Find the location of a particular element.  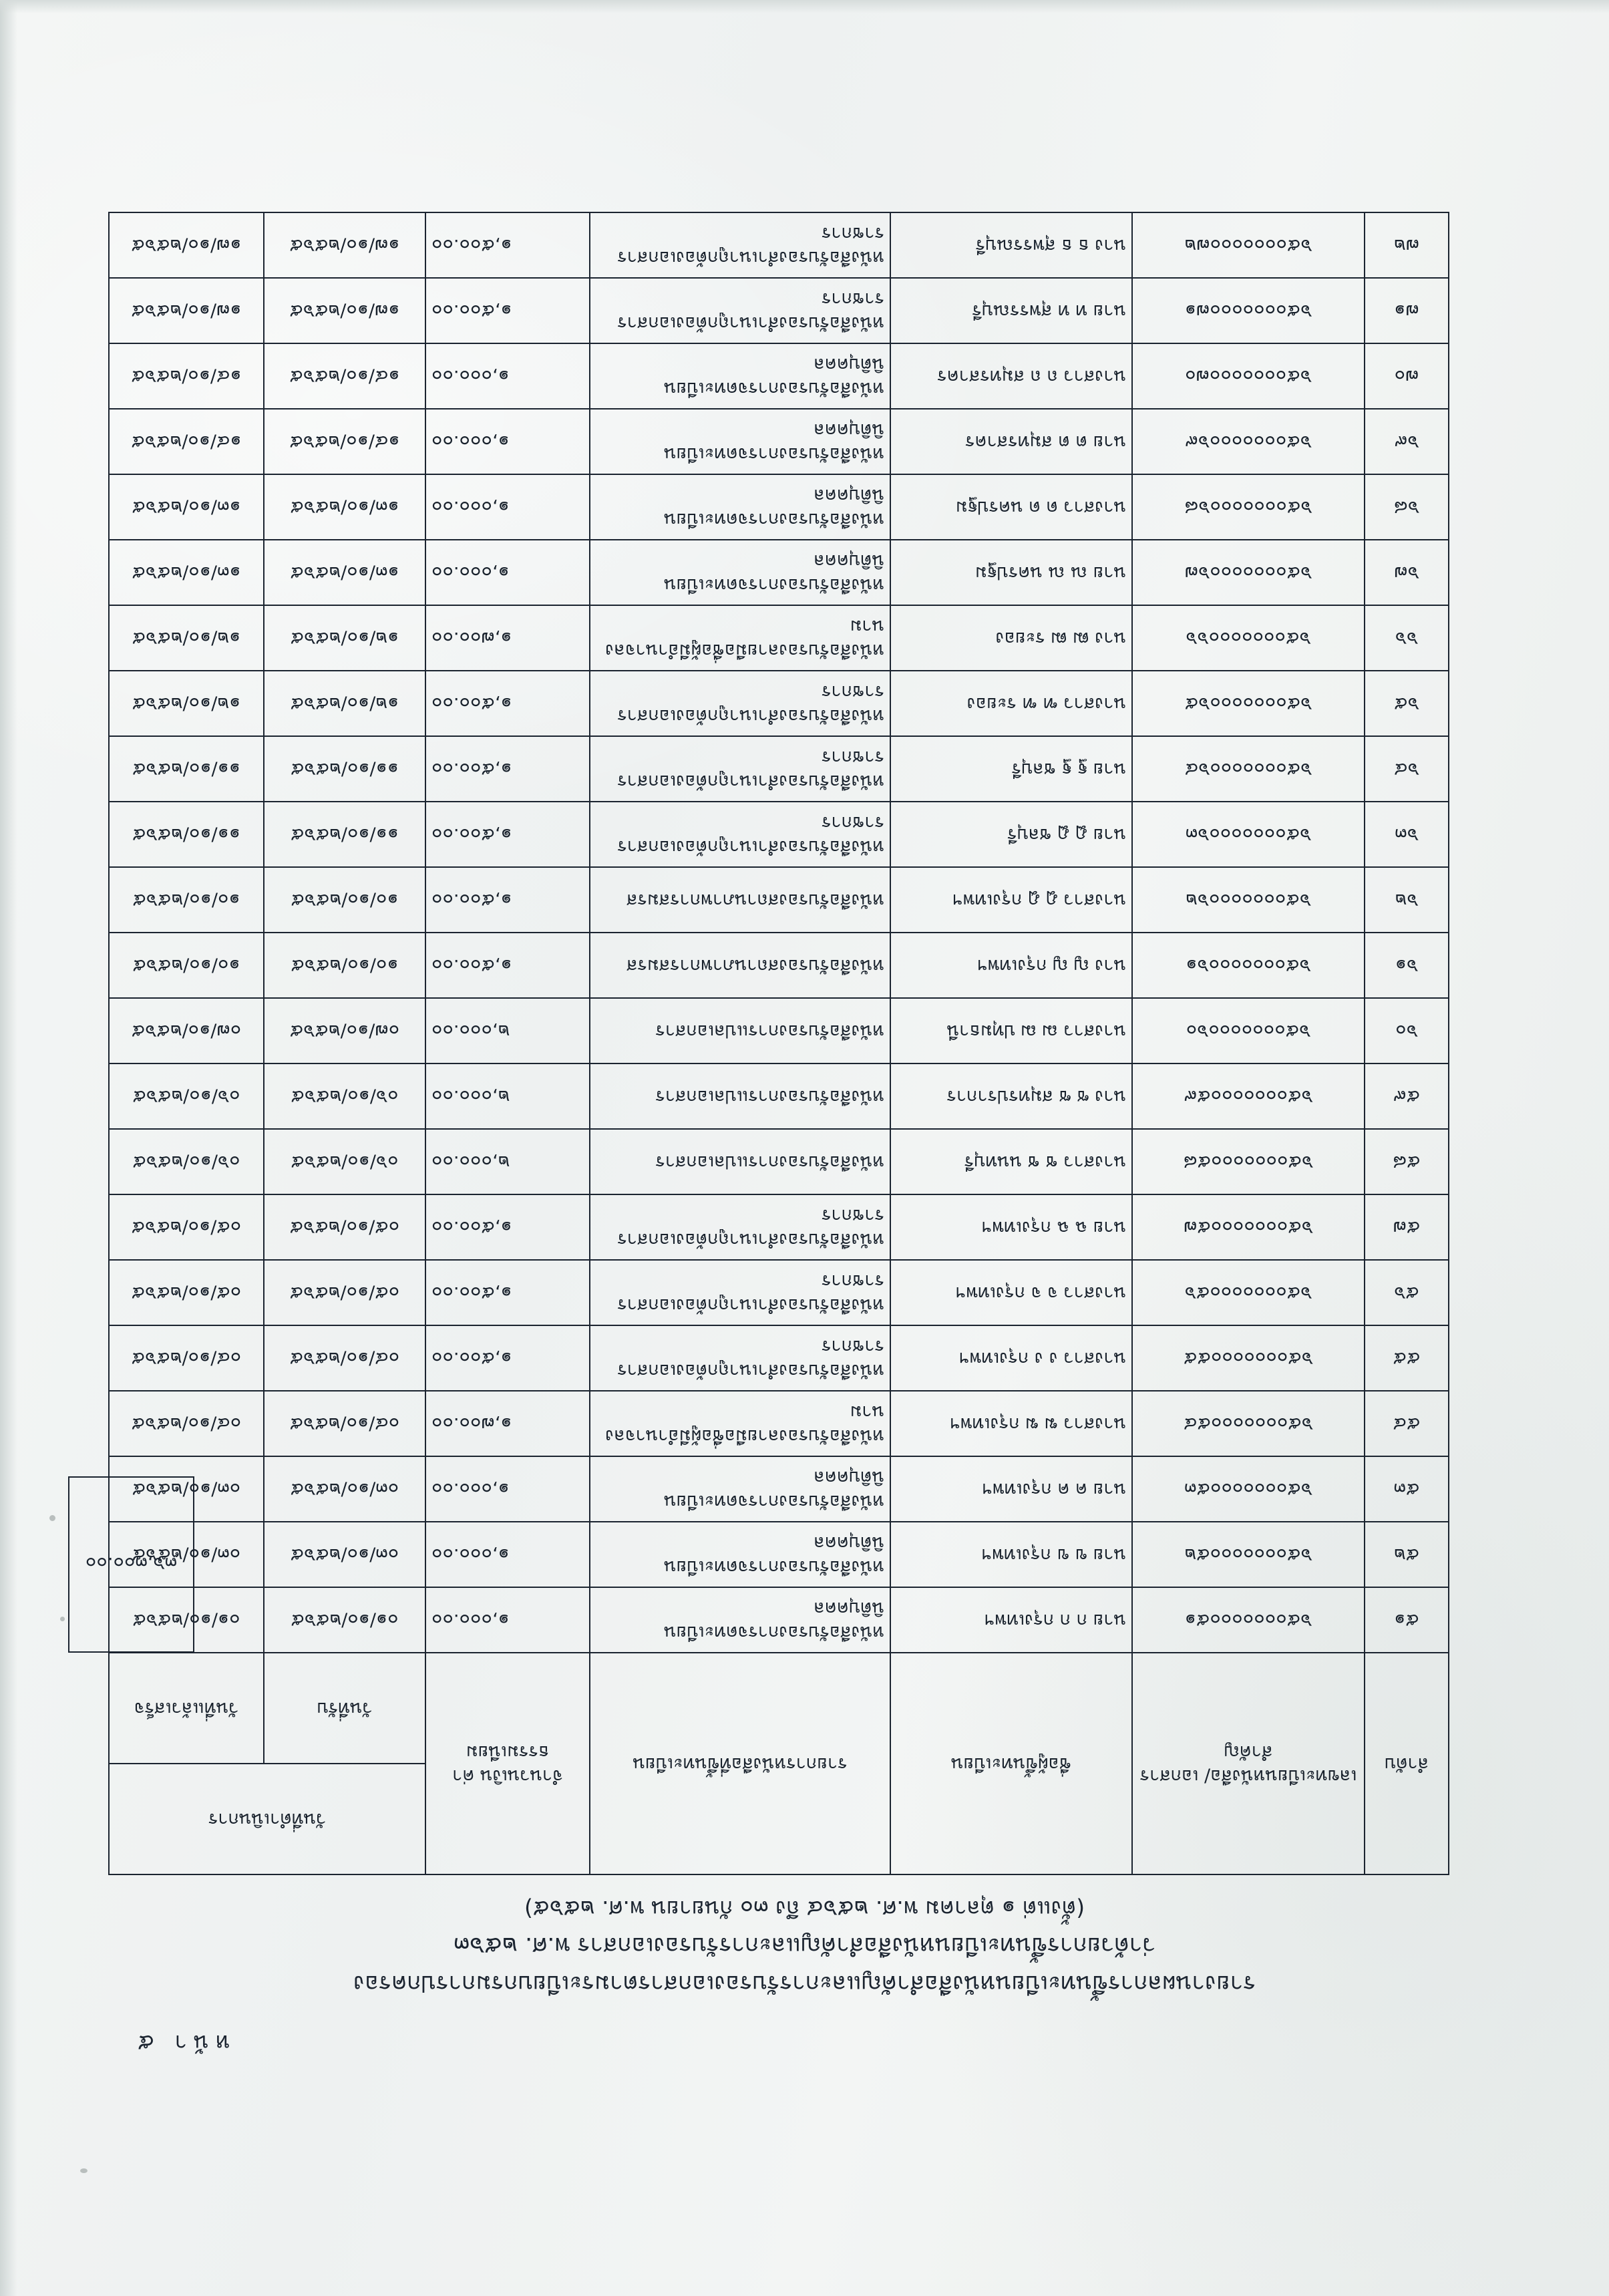

cell-no: ๖๔ is located at coordinates (1407, 769).